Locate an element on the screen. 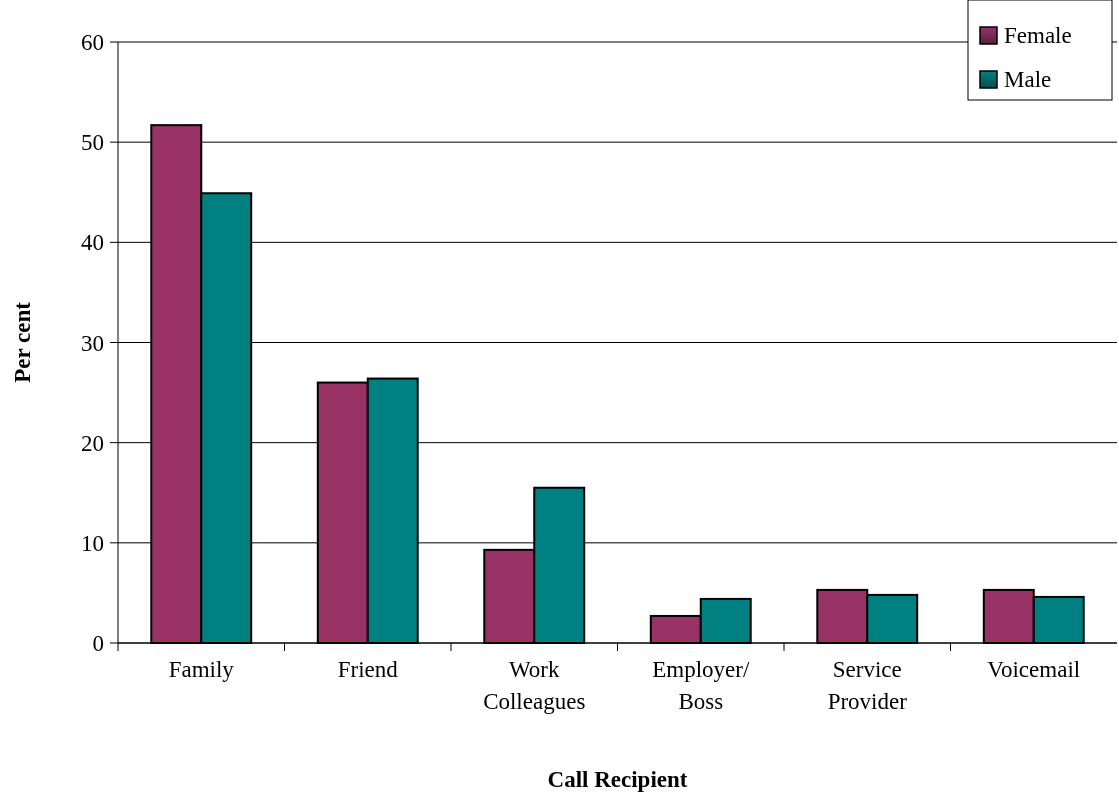  x-tick-label: Friend is located at coordinates (368, 669).